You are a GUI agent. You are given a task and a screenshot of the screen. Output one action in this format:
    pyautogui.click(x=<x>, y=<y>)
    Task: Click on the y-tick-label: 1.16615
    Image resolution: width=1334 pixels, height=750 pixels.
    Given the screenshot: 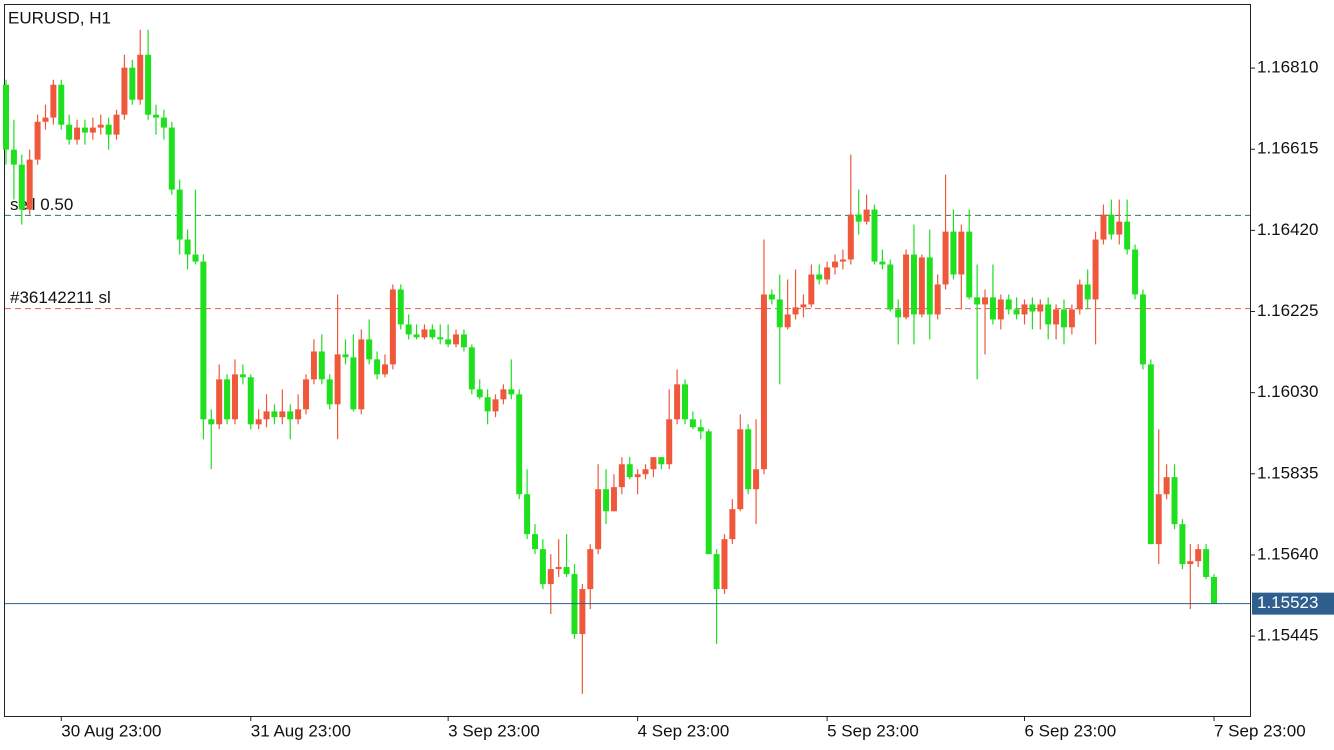 What is the action you would take?
    pyautogui.click(x=1287, y=148)
    